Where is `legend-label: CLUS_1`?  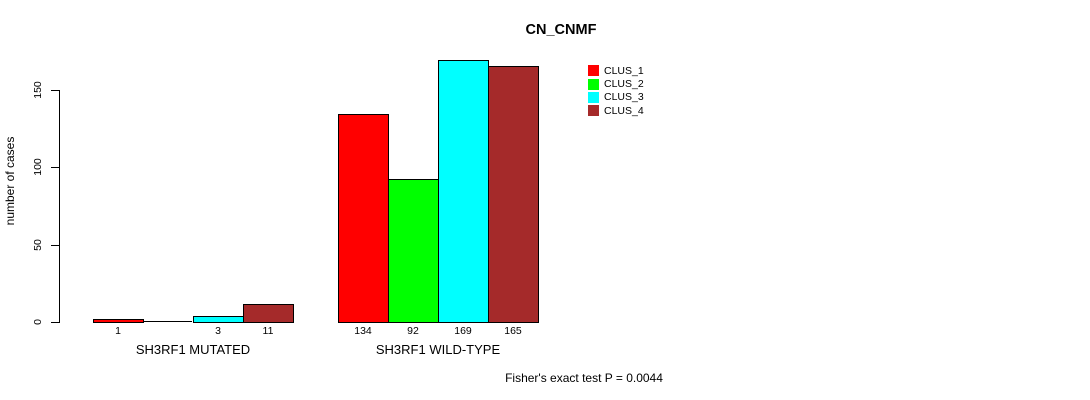 legend-label: CLUS_1 is located at coordinates (624, 70).